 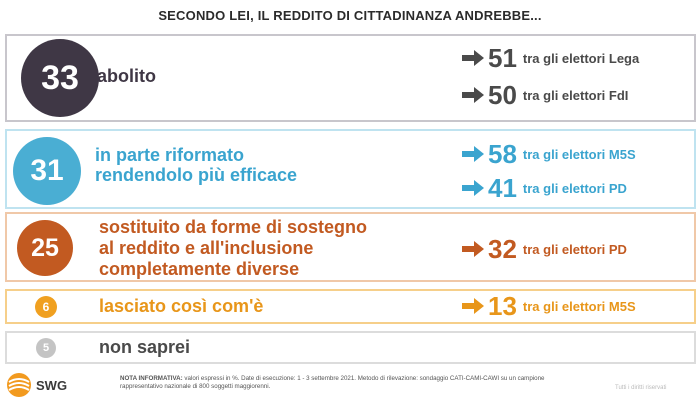 What do you see at coordinates (45, 248) in the screenshot?
I see `percentage-circle: 25` at bounding box center [45, 248].